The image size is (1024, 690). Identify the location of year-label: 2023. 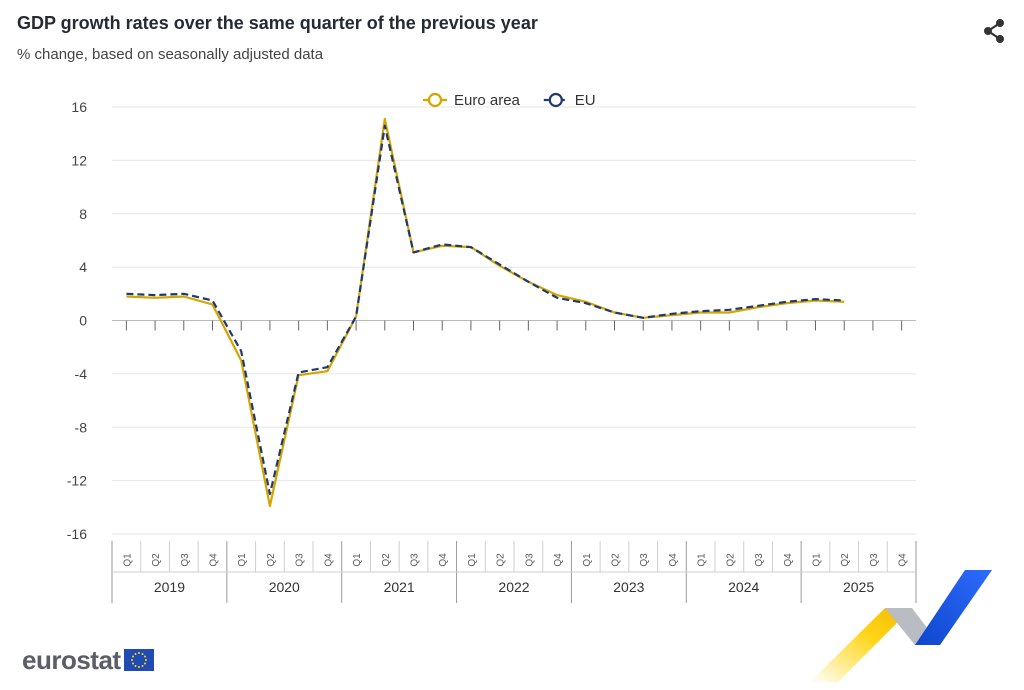
(628, 587).